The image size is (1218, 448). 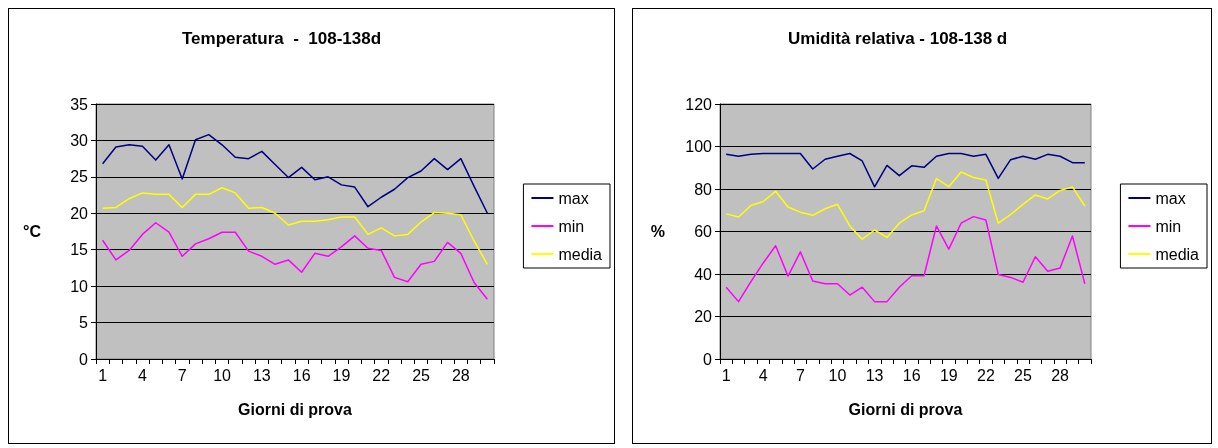 I want to click on y-tick-label: 25, so click(x=79, y=177).